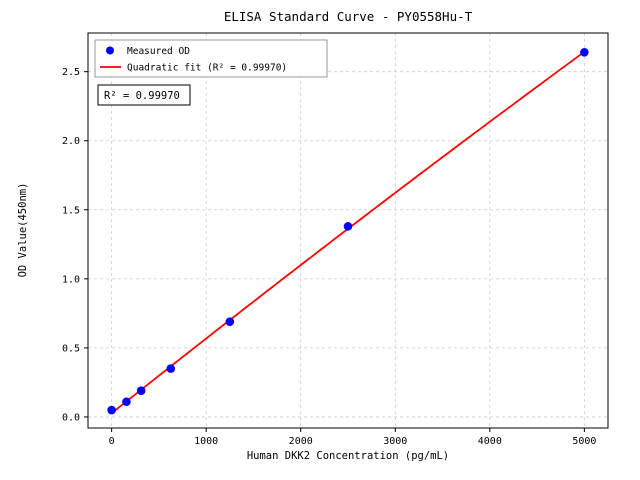  I want to click on x-tick-label: 0, so click(112, 441).